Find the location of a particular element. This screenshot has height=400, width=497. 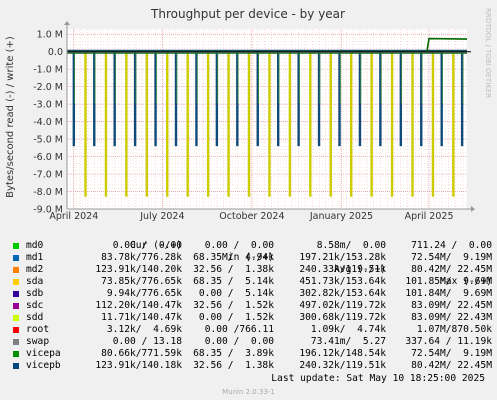

legend-cur: 123.91k/140.20k is located at coordinates (138, 269).